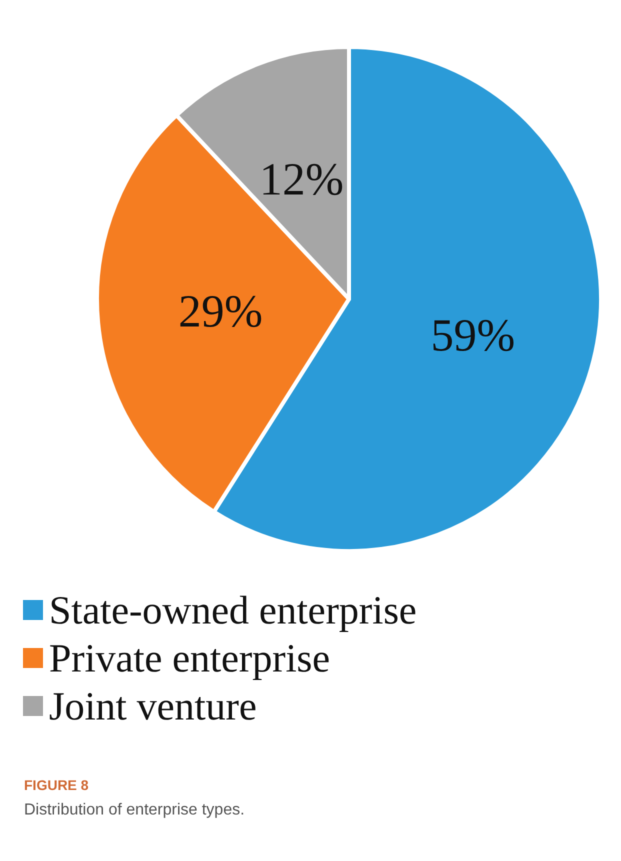 This screenshot has height=861, width=621. Describe the element at coordinates (301, 179) in the screenshot. I see `data-label: 12%` at that location.